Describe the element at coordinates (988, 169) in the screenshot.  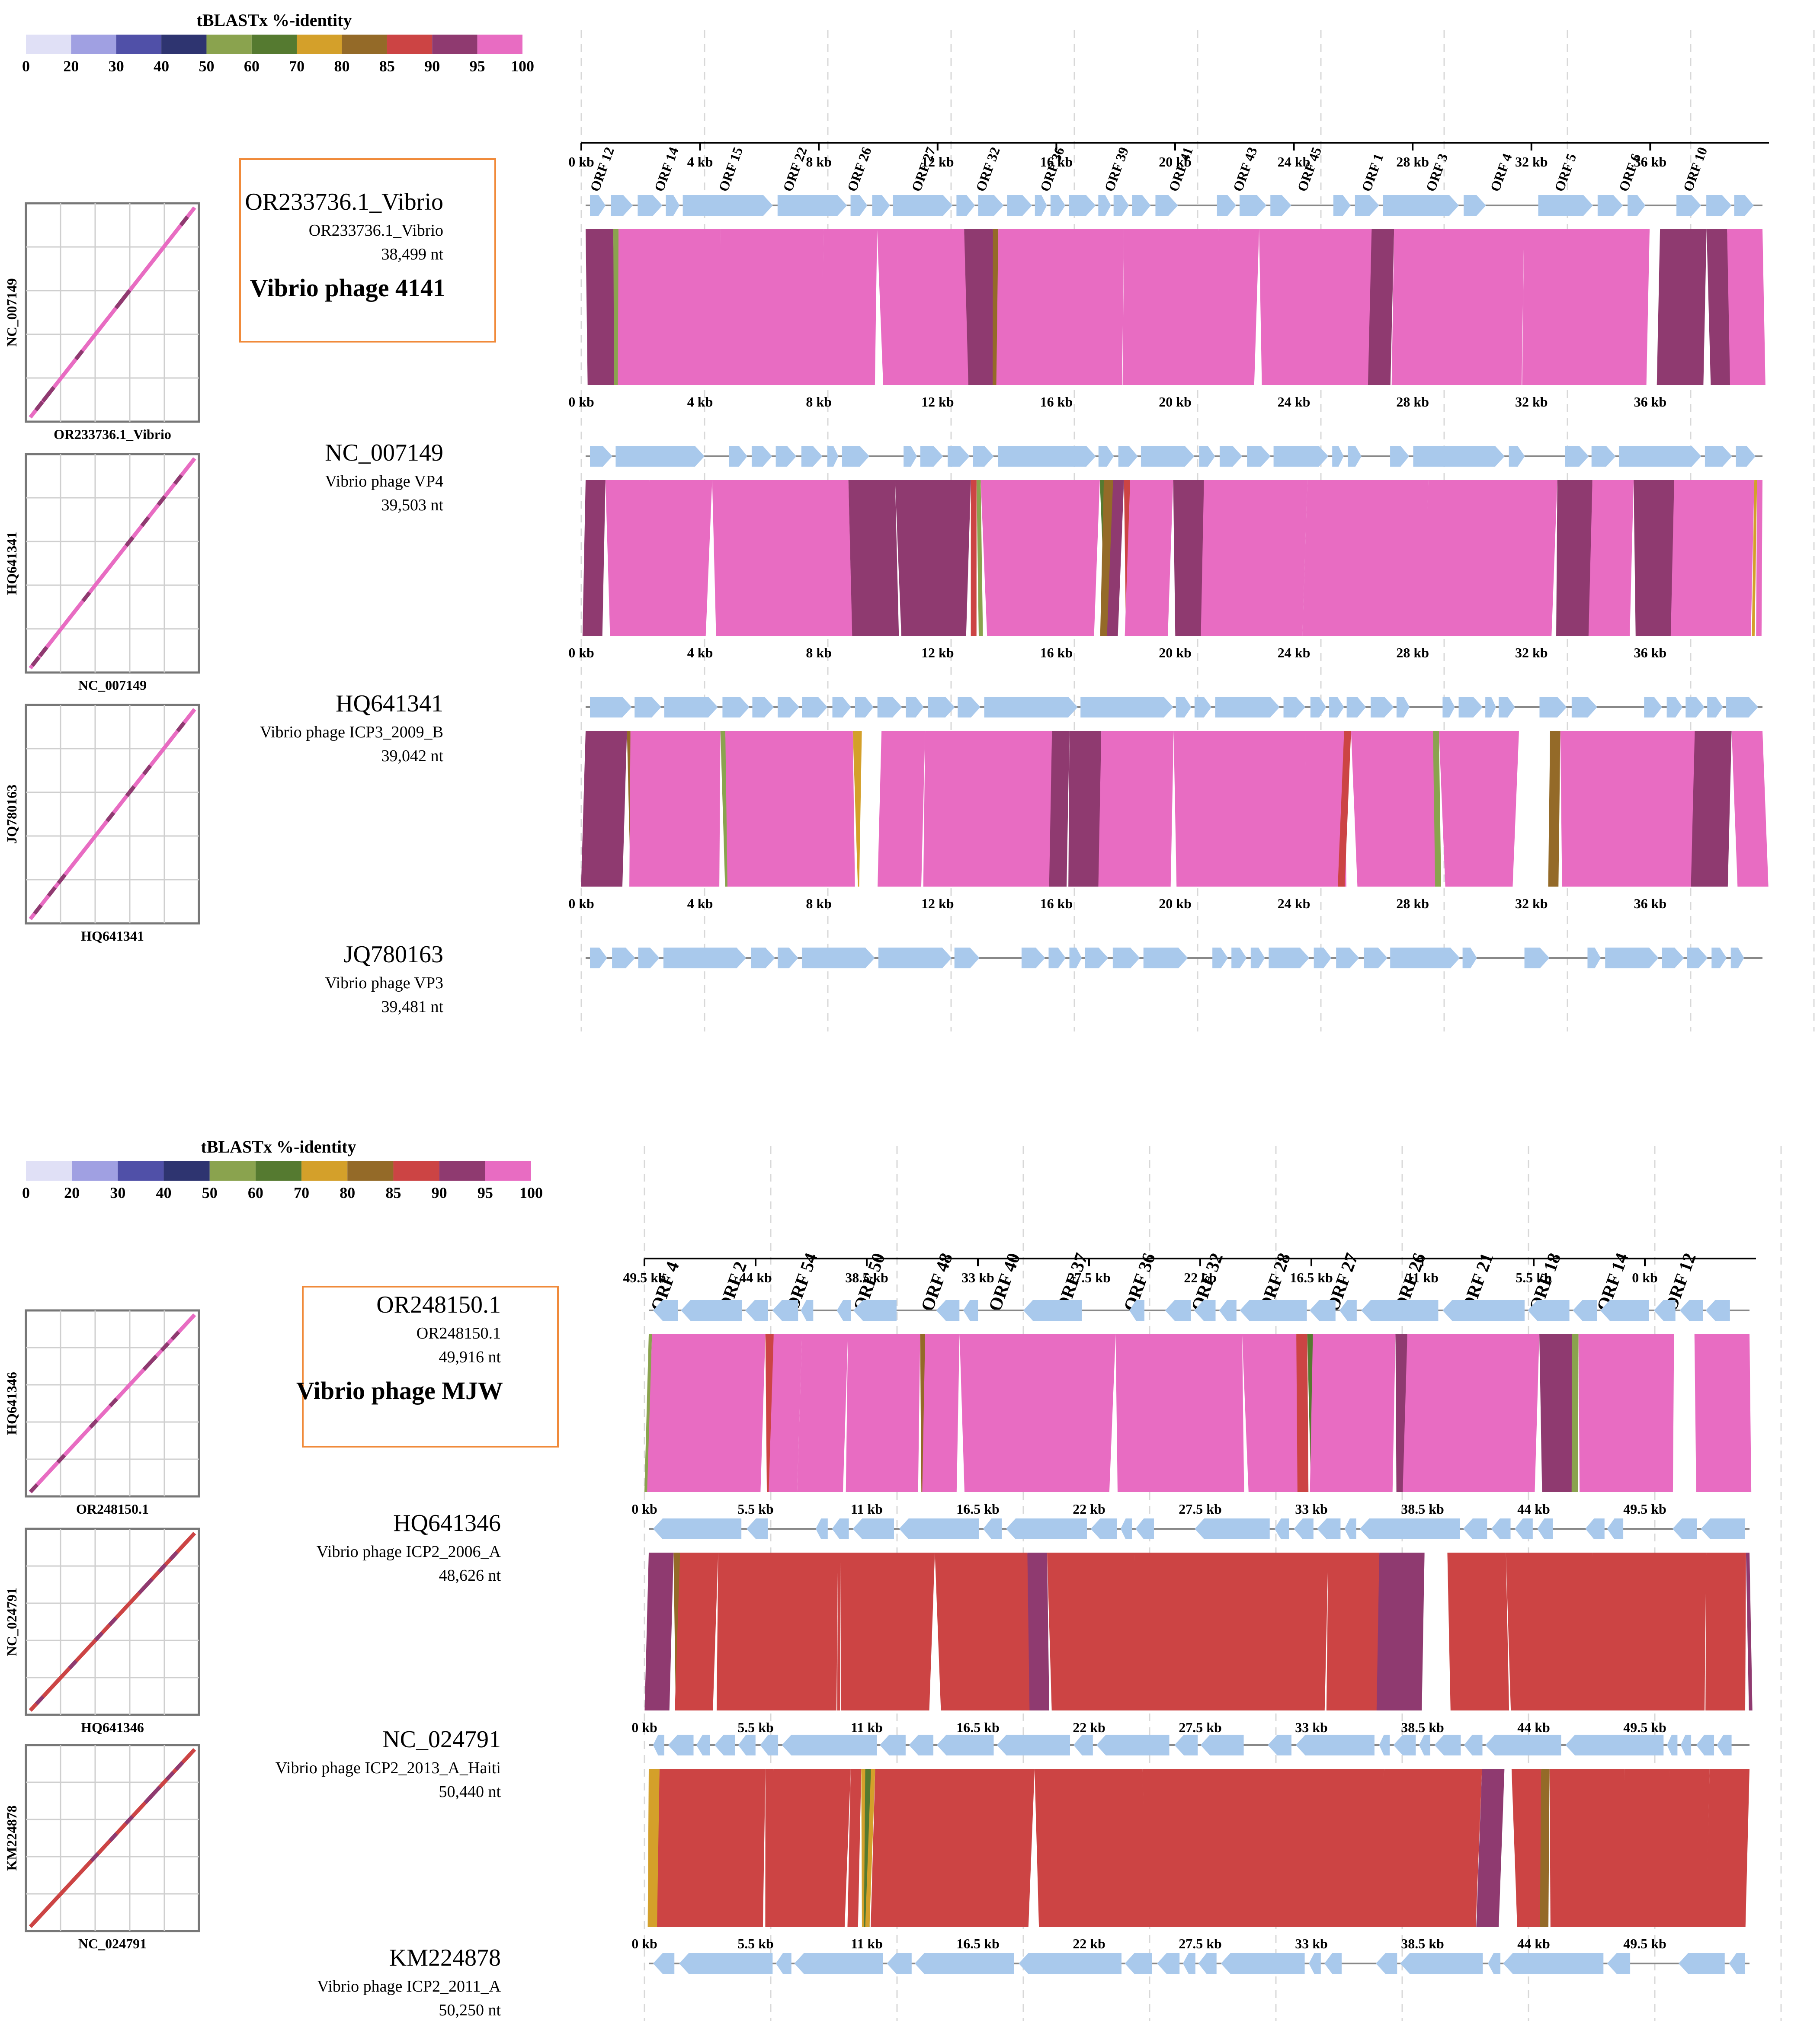
I see `orf-label: ORF 32` at that location.